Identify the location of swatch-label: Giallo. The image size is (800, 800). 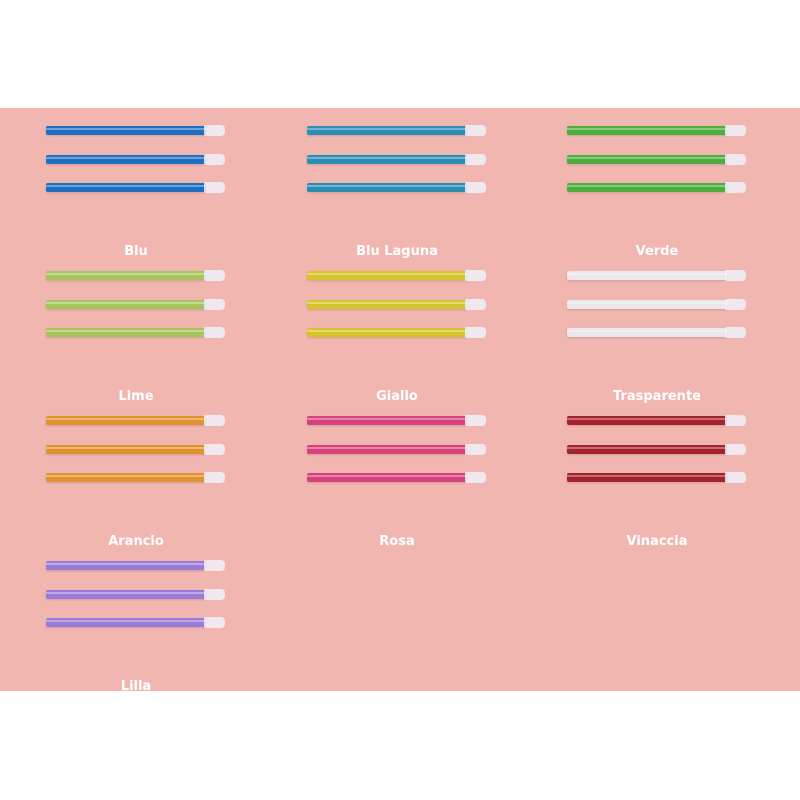
(397, 396).